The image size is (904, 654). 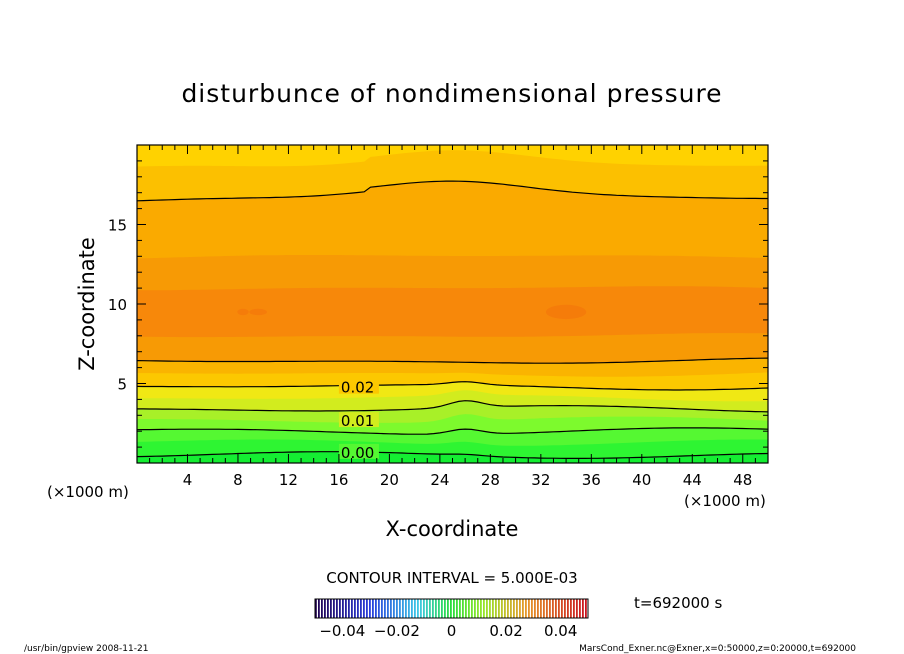 I want to click on x-tick-label: 16, so click(x=338, y=480).